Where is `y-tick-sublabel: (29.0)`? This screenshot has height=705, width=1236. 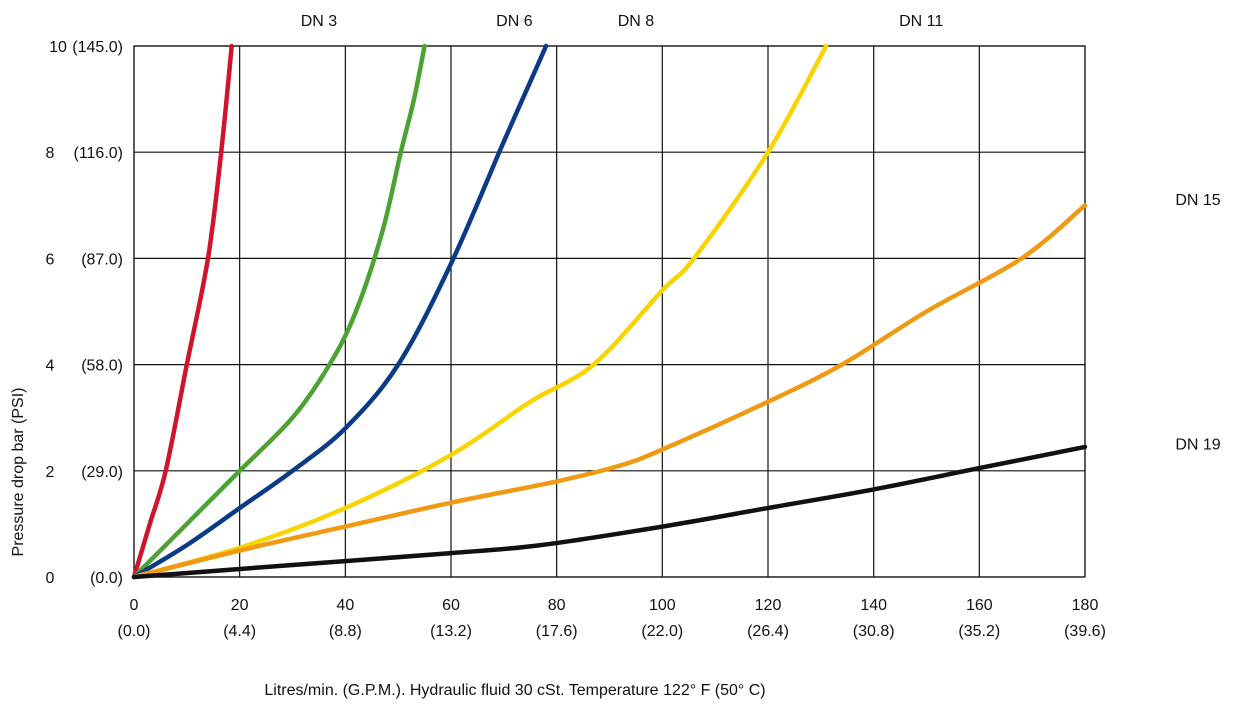 y-tick-sublabel: (29.0) is located at coordinates (102, 472).